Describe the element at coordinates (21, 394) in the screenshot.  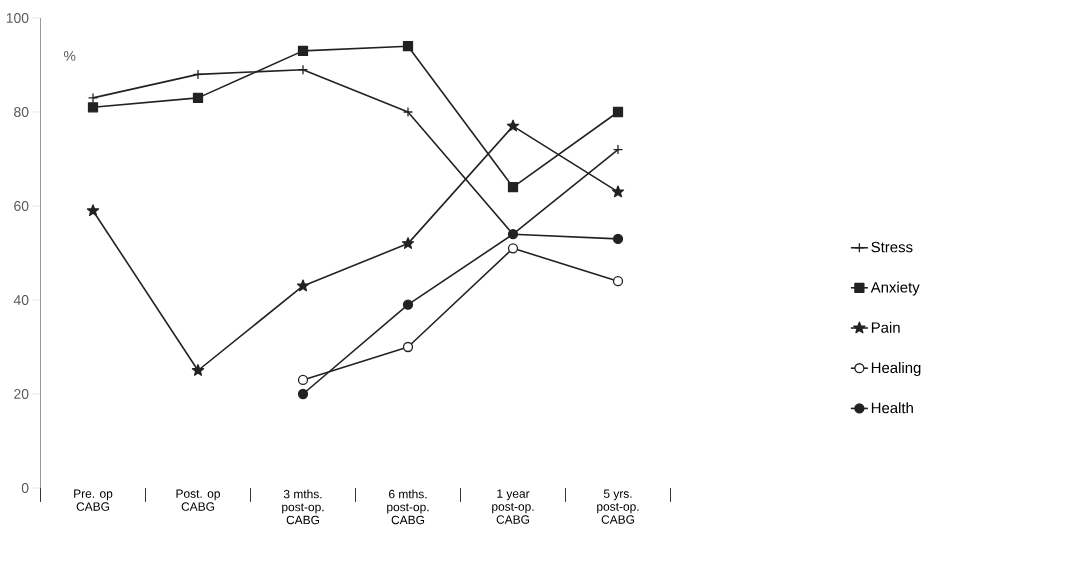
I see `y-tick-label: 20` at that location.